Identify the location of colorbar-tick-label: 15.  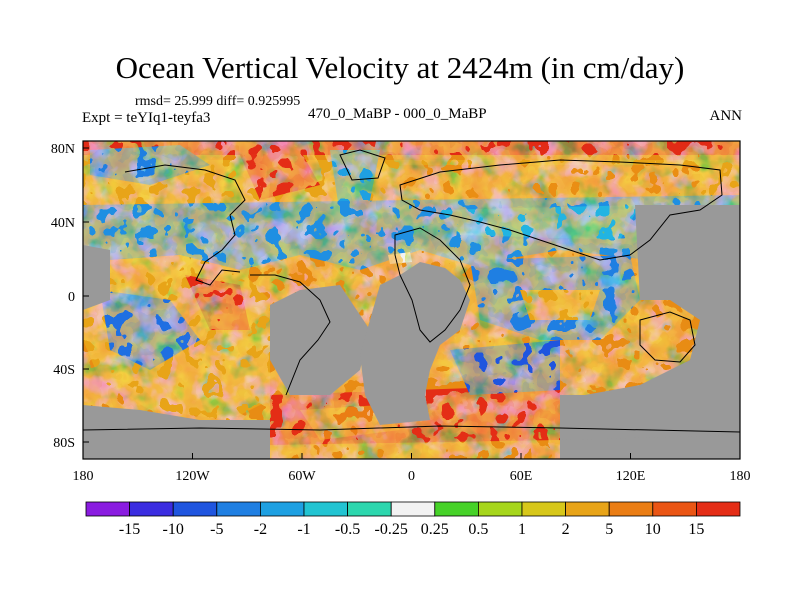
(696, 529).